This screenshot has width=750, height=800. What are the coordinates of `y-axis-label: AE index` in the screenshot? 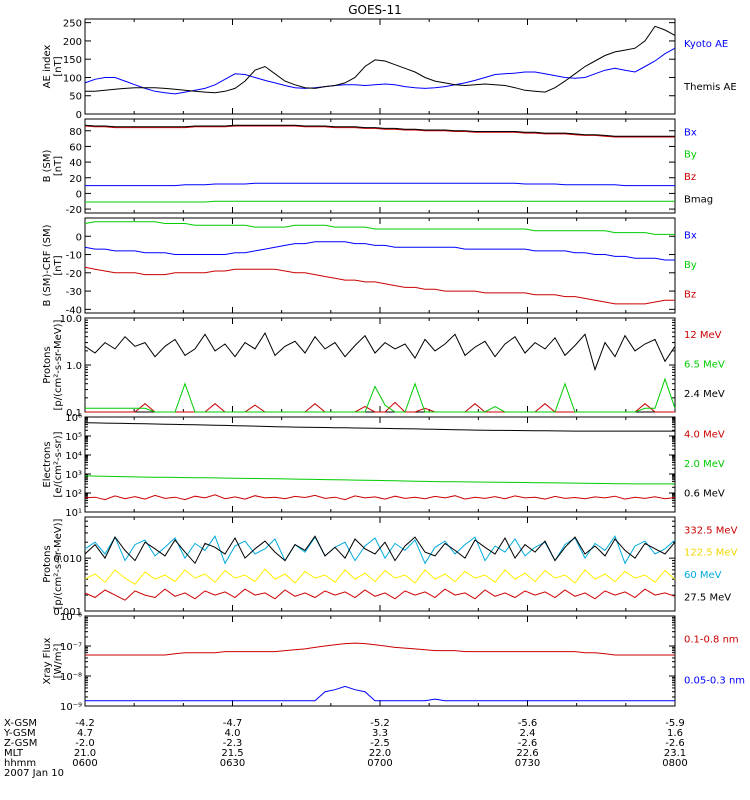 It's located at (47, 67).